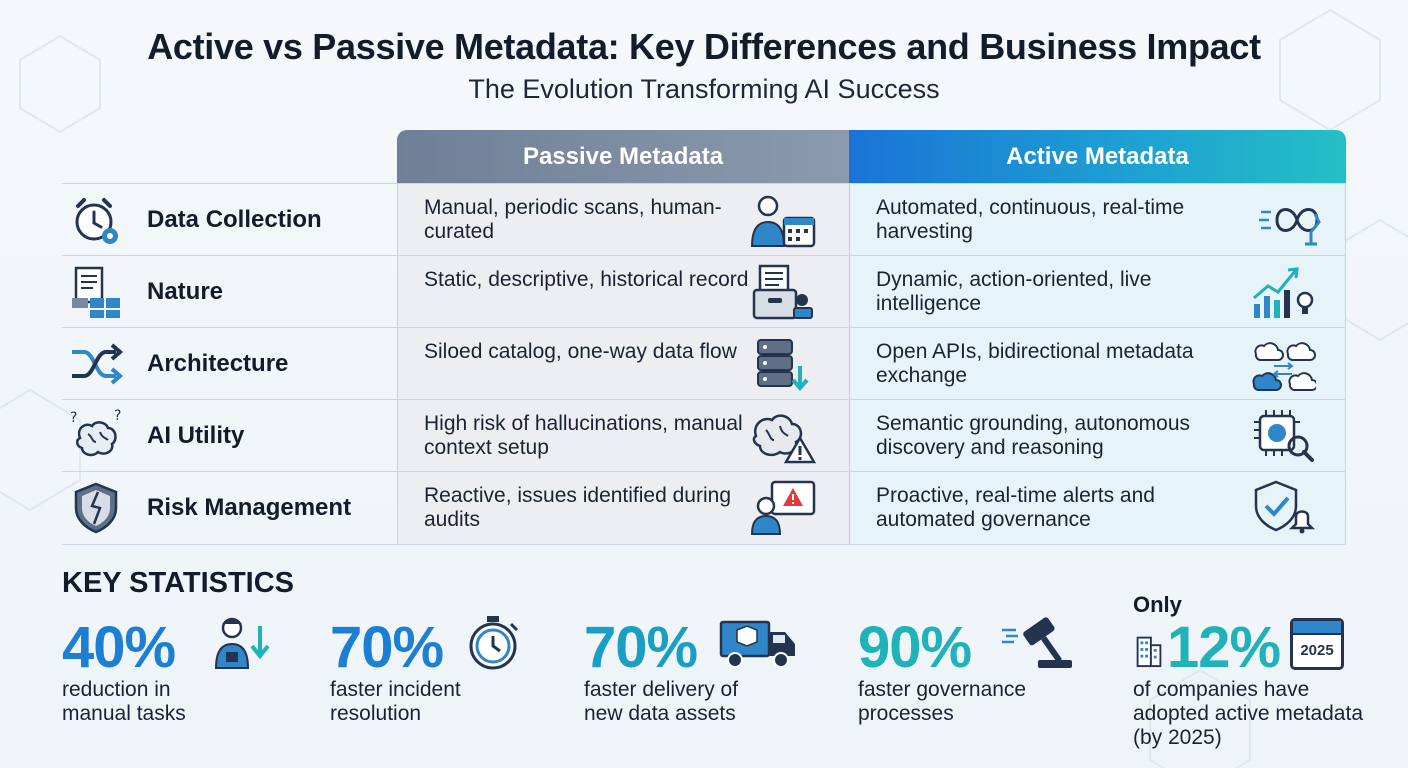  I want to click on infinity-robot-arm-icon, so click(1290, 227).